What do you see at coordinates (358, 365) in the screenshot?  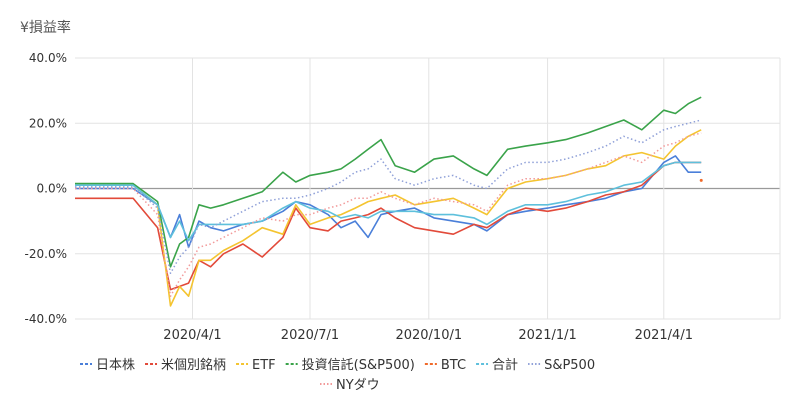 I see `legend-label: 投資信託(S&P500)` at bounding box center [358, 365].